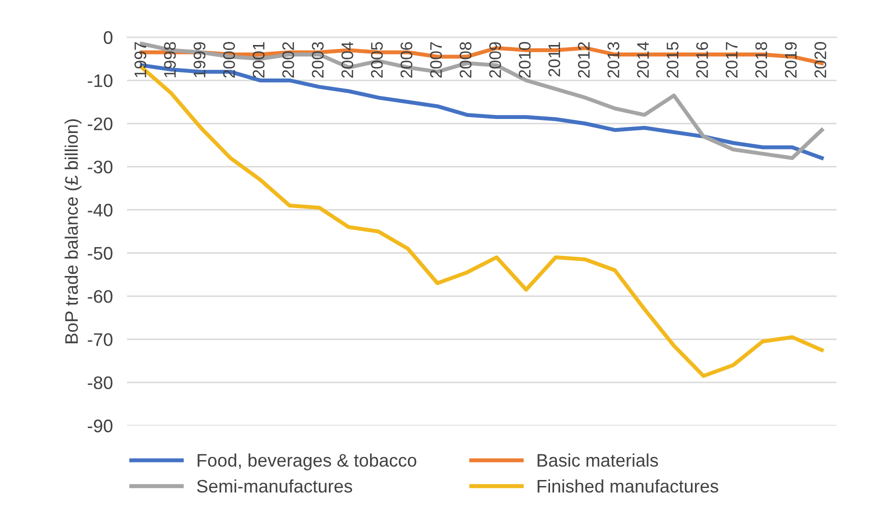  I want to click on y-tick-label: -30, so click(100, 167).